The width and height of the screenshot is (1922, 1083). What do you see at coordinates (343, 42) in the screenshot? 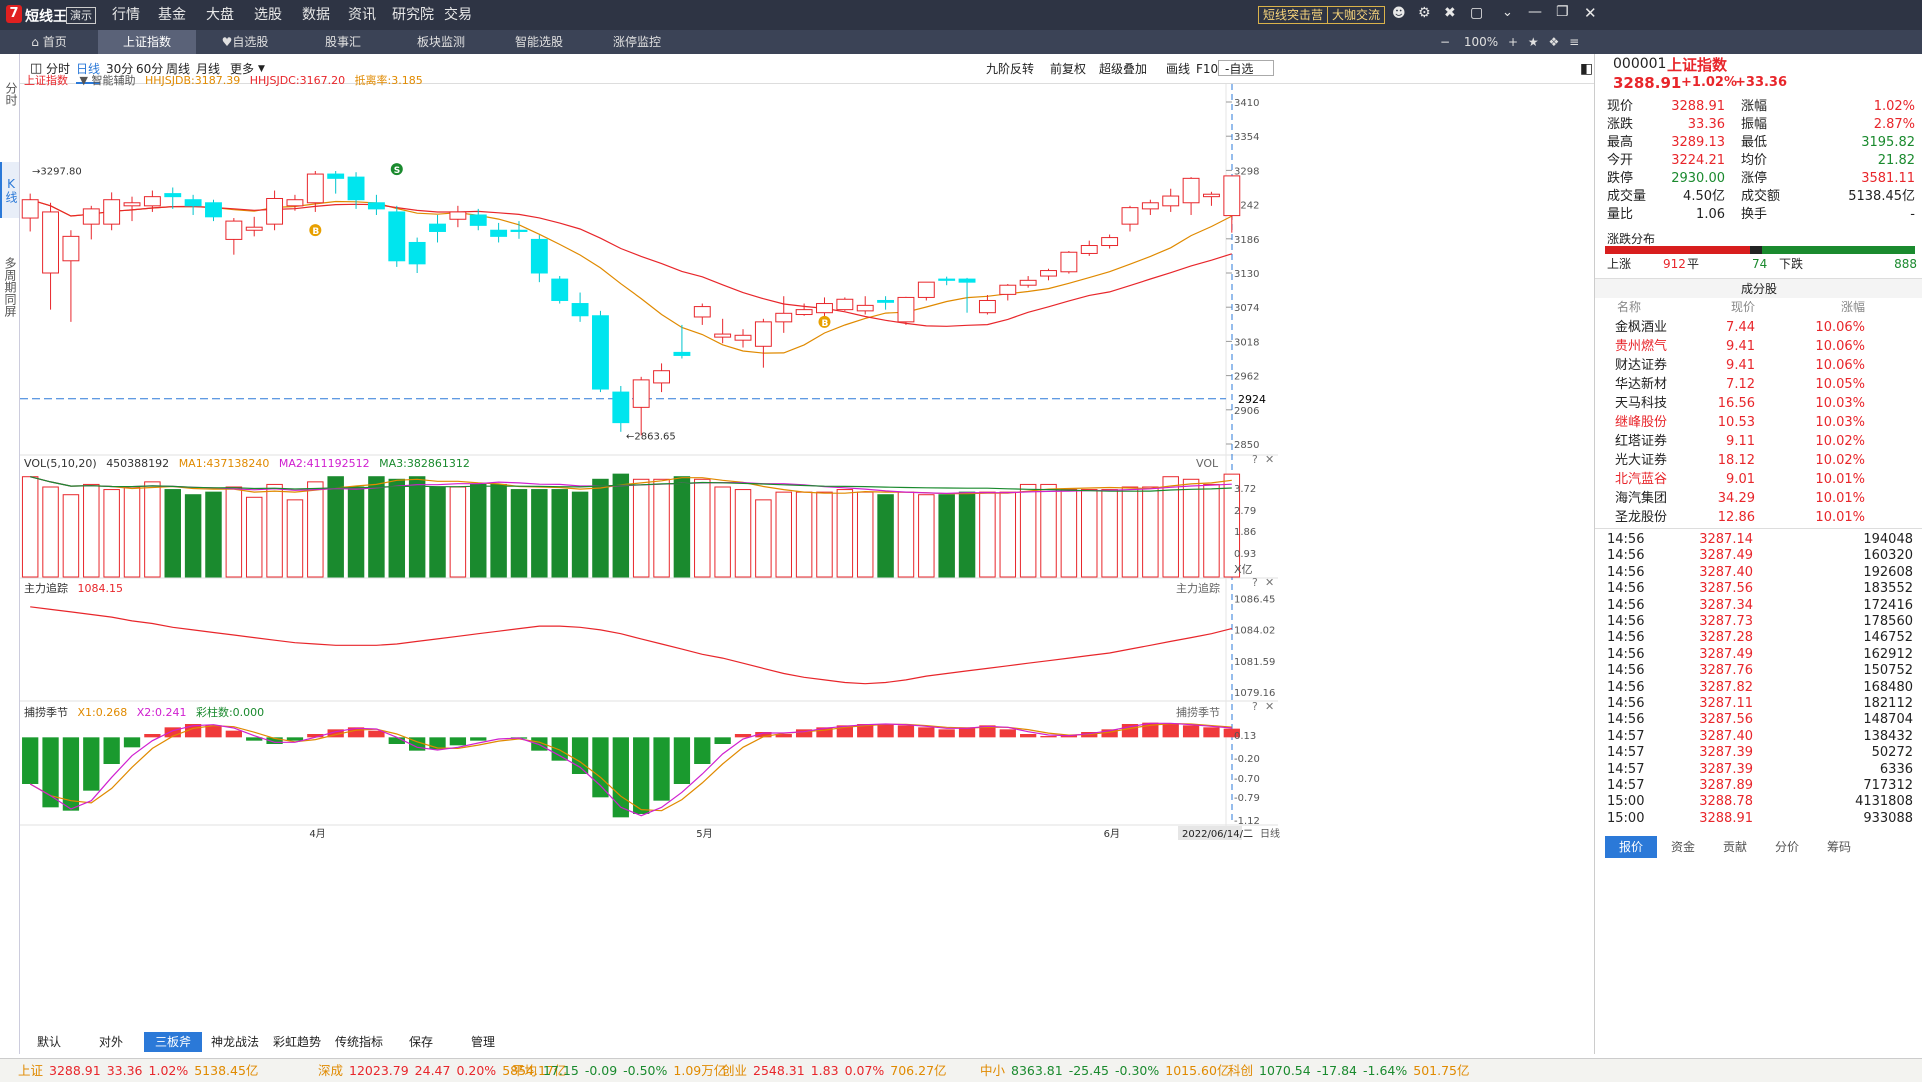
I see `tab-3: 股事汇` at bounding box center [343, 42].